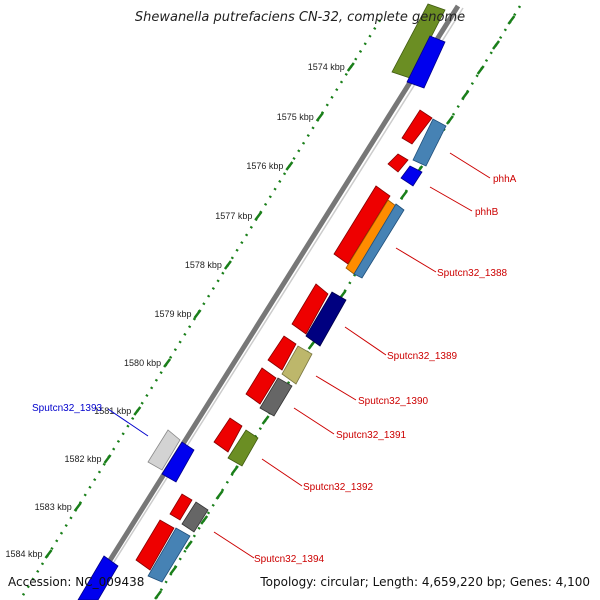 This screenshot has height=600, width=600. What do you see at coordinates (67, 408) in the screenshot?
I see `feature-label: Sputcn32_1393` at bounding box center [67, 408].